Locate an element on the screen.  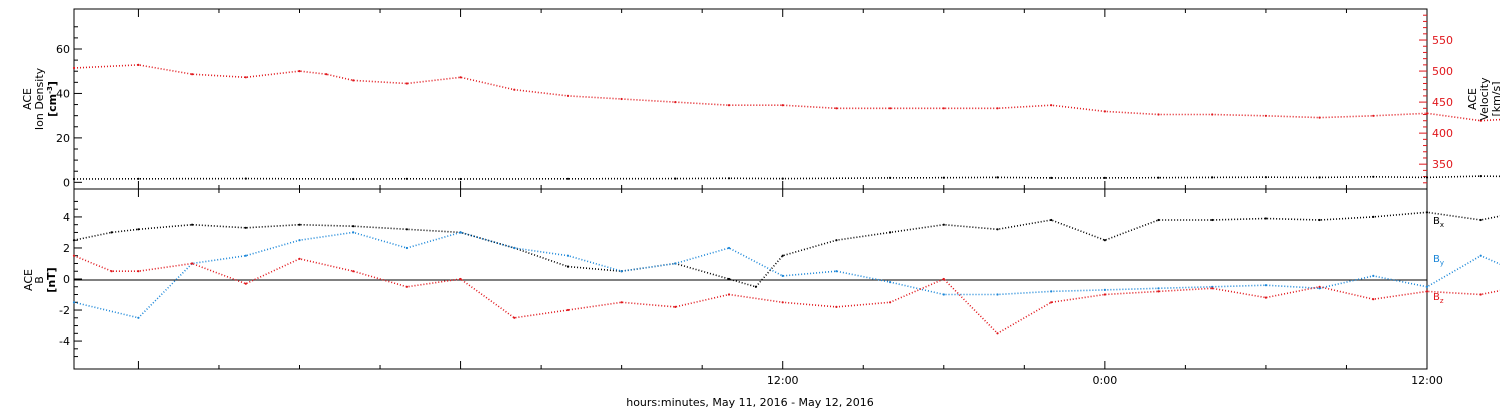
top-left-axis-label: ACE Ion Density [cm-3] is located at coordinates (40, 98).